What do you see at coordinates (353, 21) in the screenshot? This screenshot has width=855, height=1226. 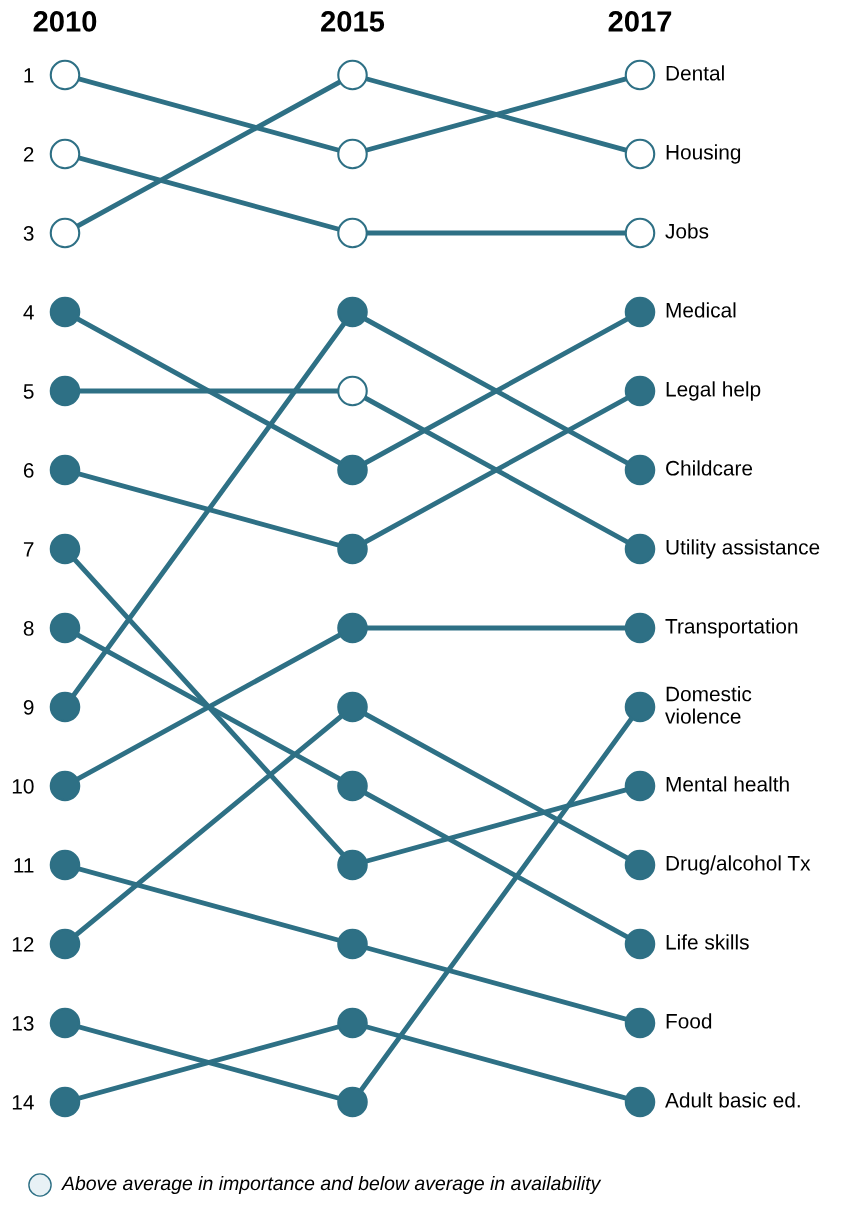 I see `x-tick-label: 2015` at bounding box center [353, 21].